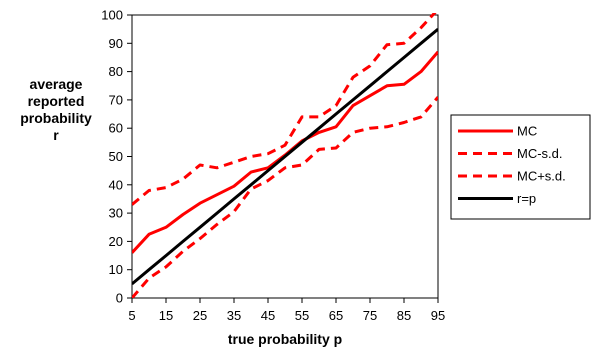 This screenshot has width=597, height=357. I want to click on x-tick-label: 25, so click(200, 315).